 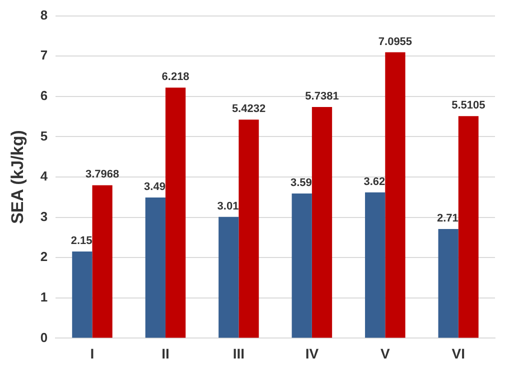 What do you see at coordinates (44, 136) in the screenshot?
I see `y-tick-label: 5` at bounding box center [44, 136].